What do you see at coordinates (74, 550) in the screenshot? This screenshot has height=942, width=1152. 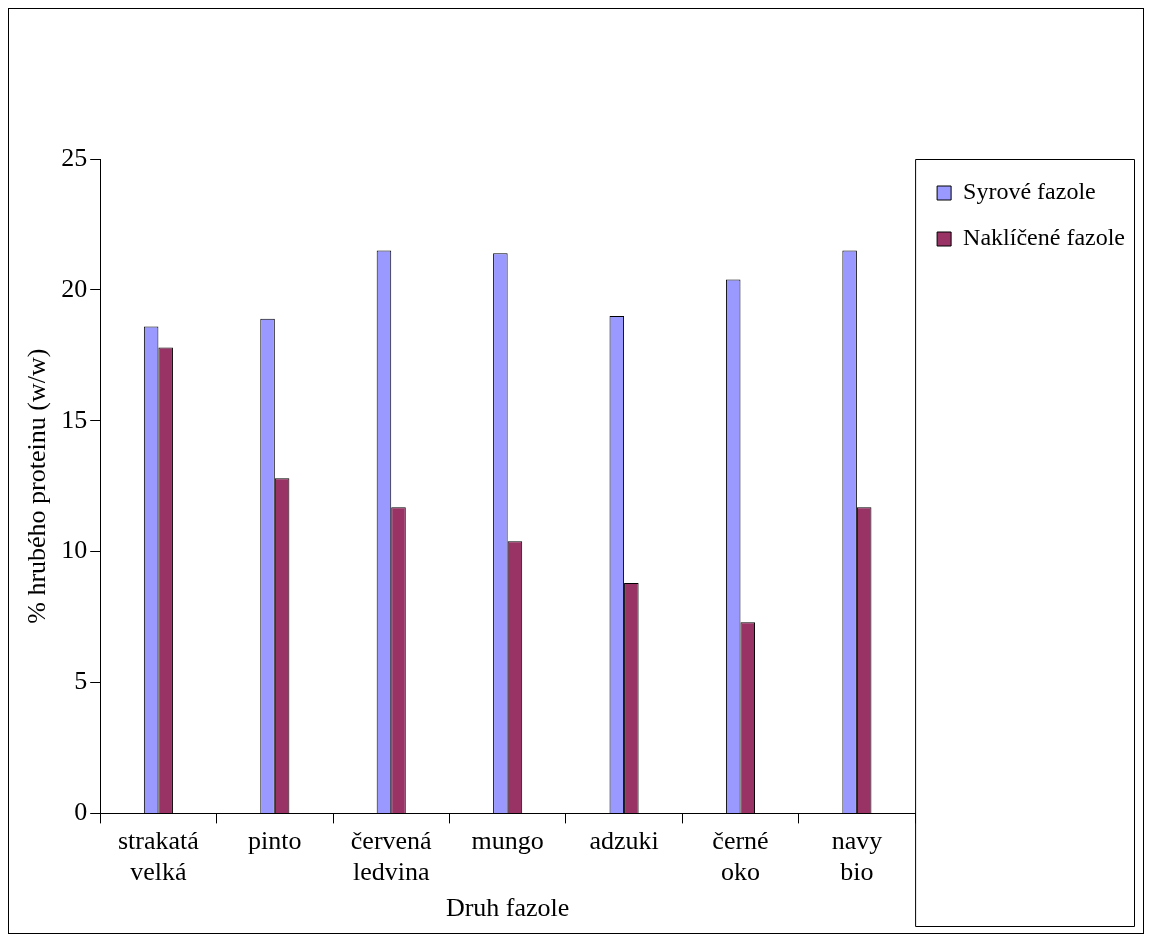 I see `y-tick-label: 10` at bounding box center [74, 550].